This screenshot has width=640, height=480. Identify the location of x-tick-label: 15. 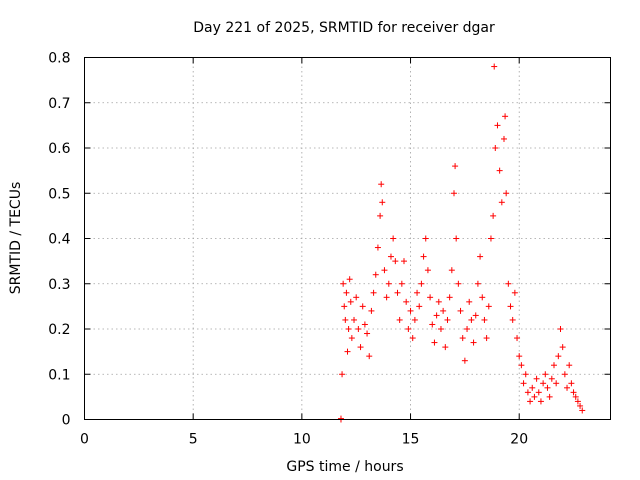
(411, 440).